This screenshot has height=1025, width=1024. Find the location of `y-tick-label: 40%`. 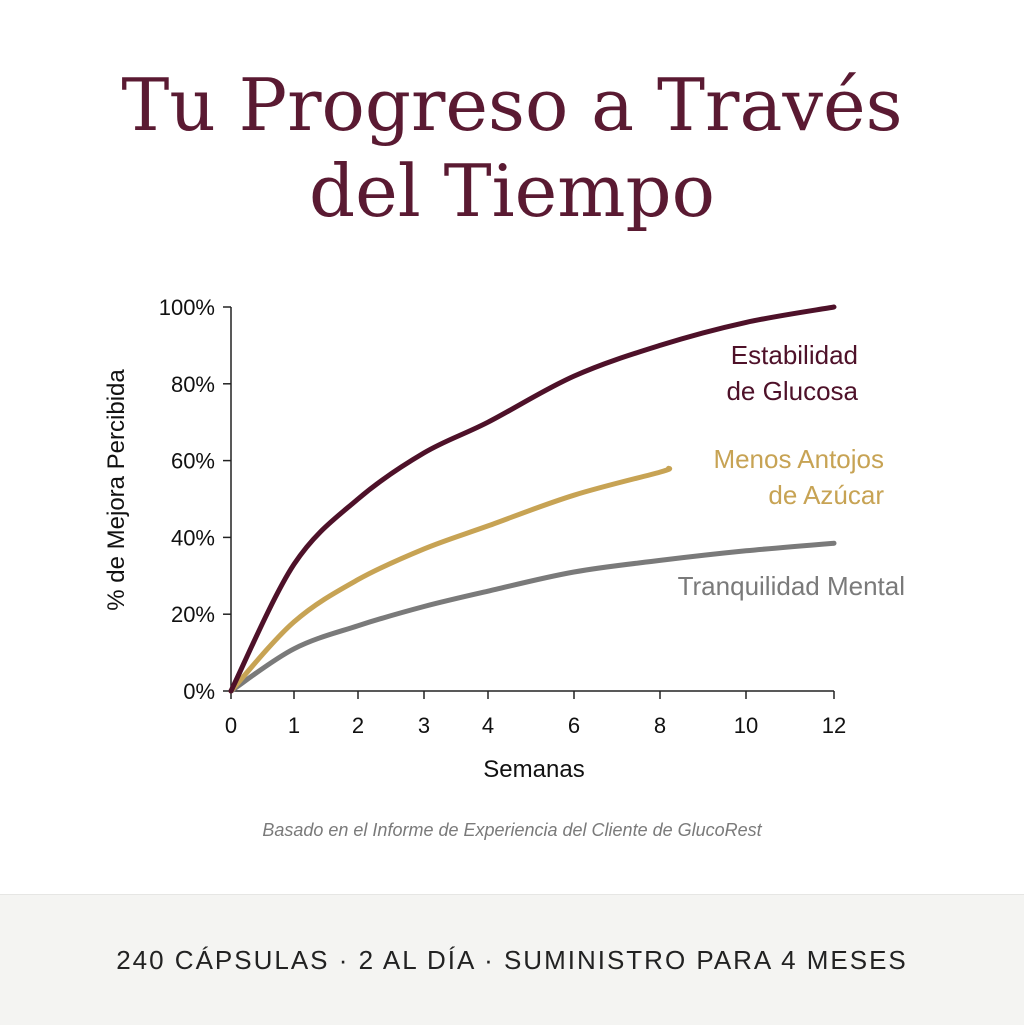

y-tick-label: 40% is located at coordinates (193, 537).